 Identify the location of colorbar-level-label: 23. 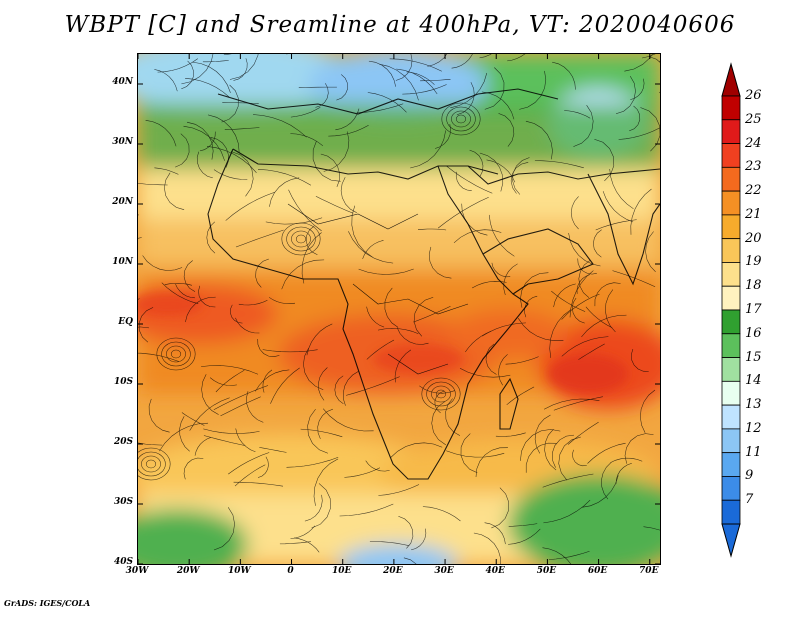
(753, 167).